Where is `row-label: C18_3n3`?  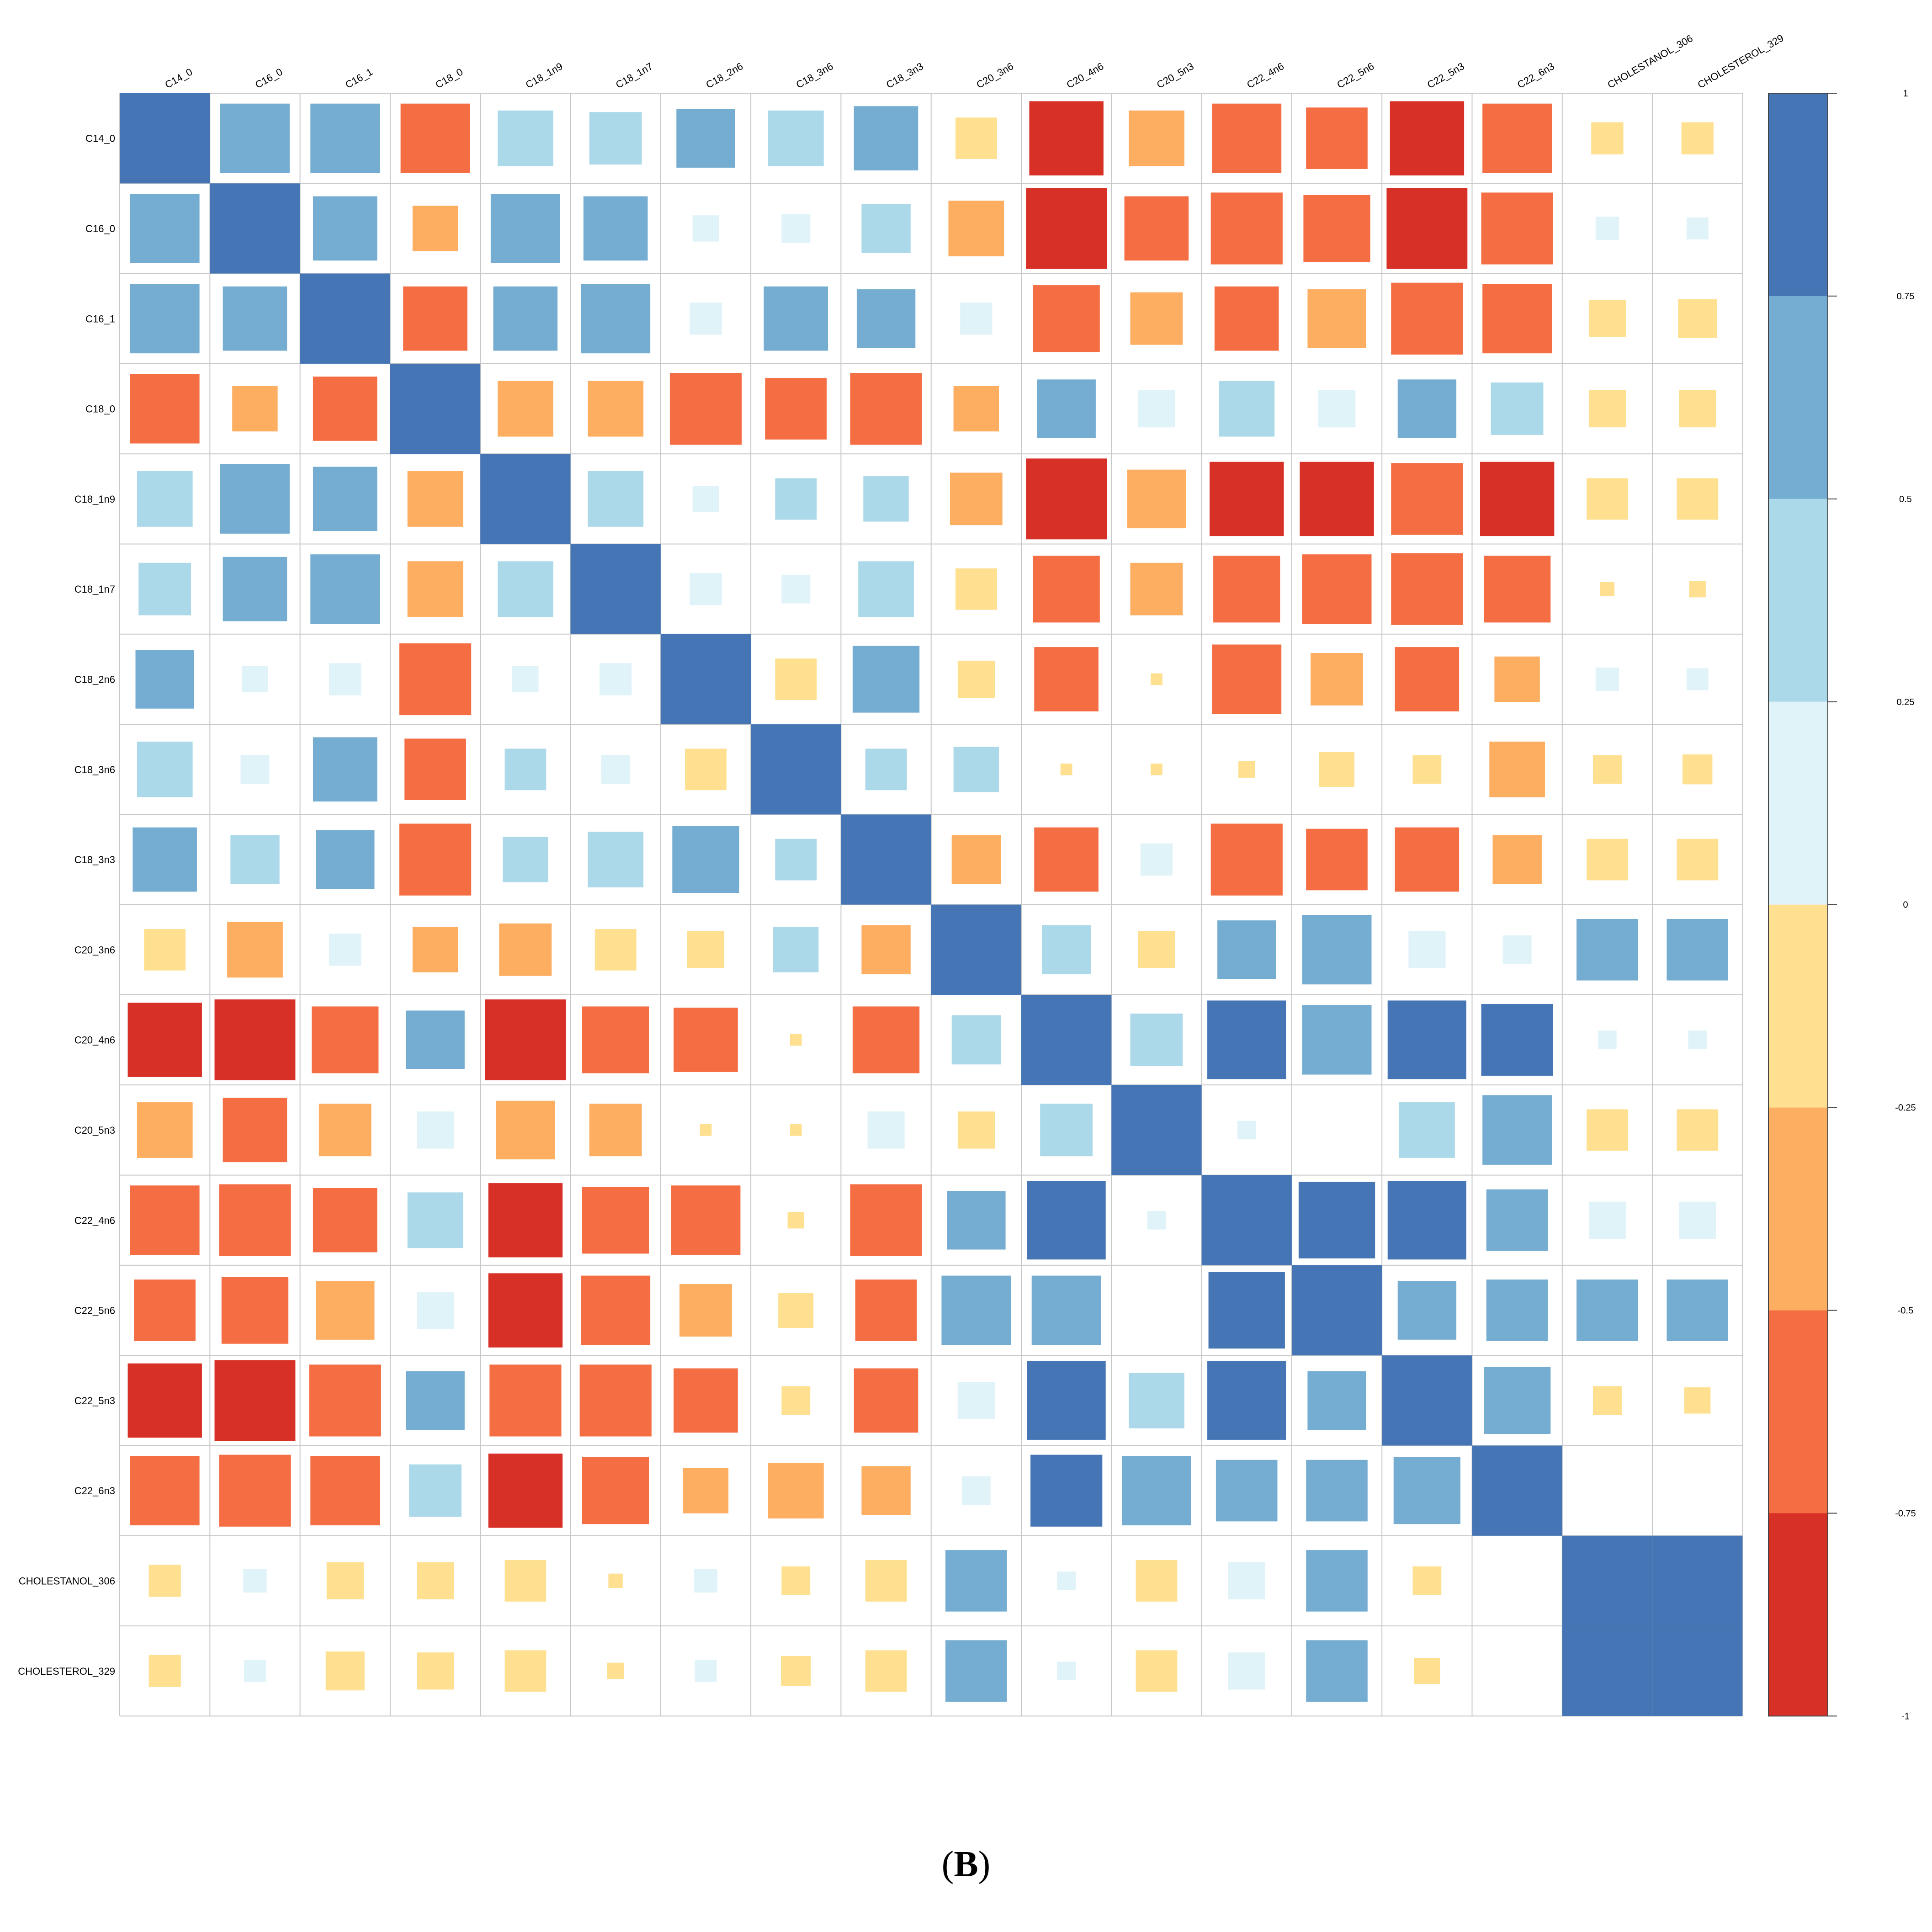 row-label: C18_3n3 is located at coordinates (94, 859).